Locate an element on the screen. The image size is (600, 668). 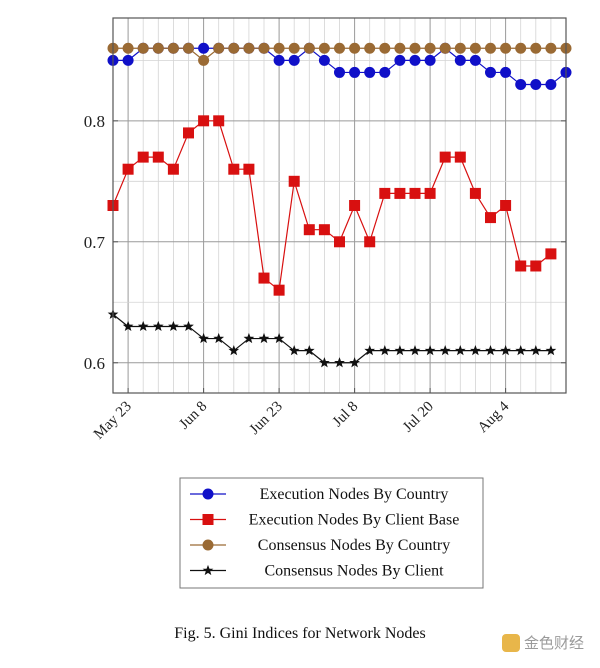
watermark: 金色财经 is located at coordinates (542, 642).